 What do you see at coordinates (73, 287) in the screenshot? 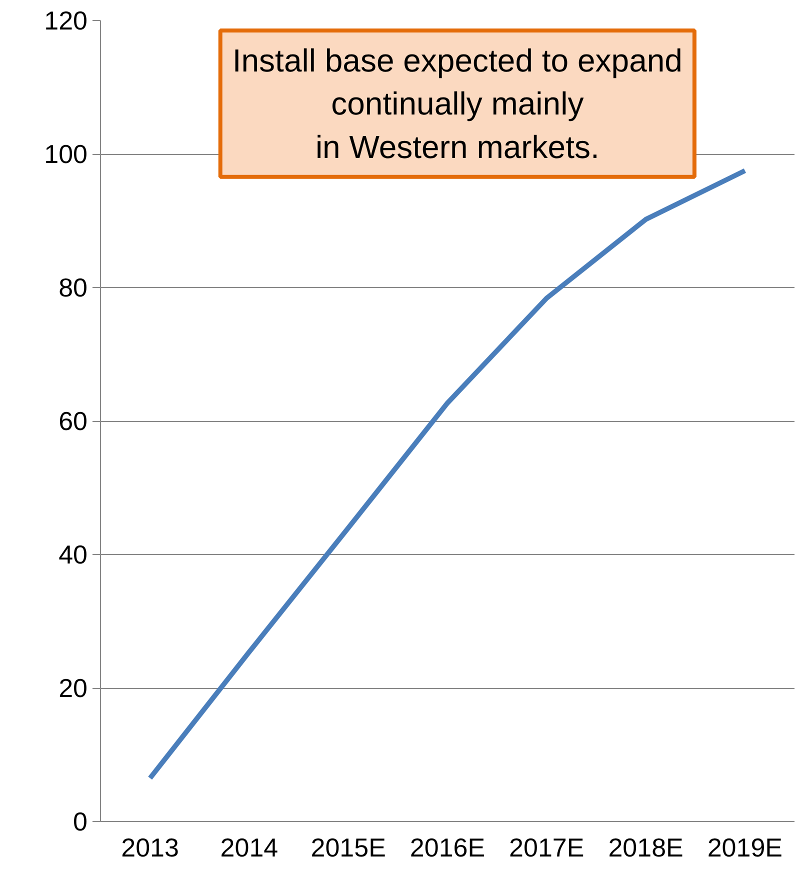
I see `y-tick-label: 80` at bounding box center [73, 287].